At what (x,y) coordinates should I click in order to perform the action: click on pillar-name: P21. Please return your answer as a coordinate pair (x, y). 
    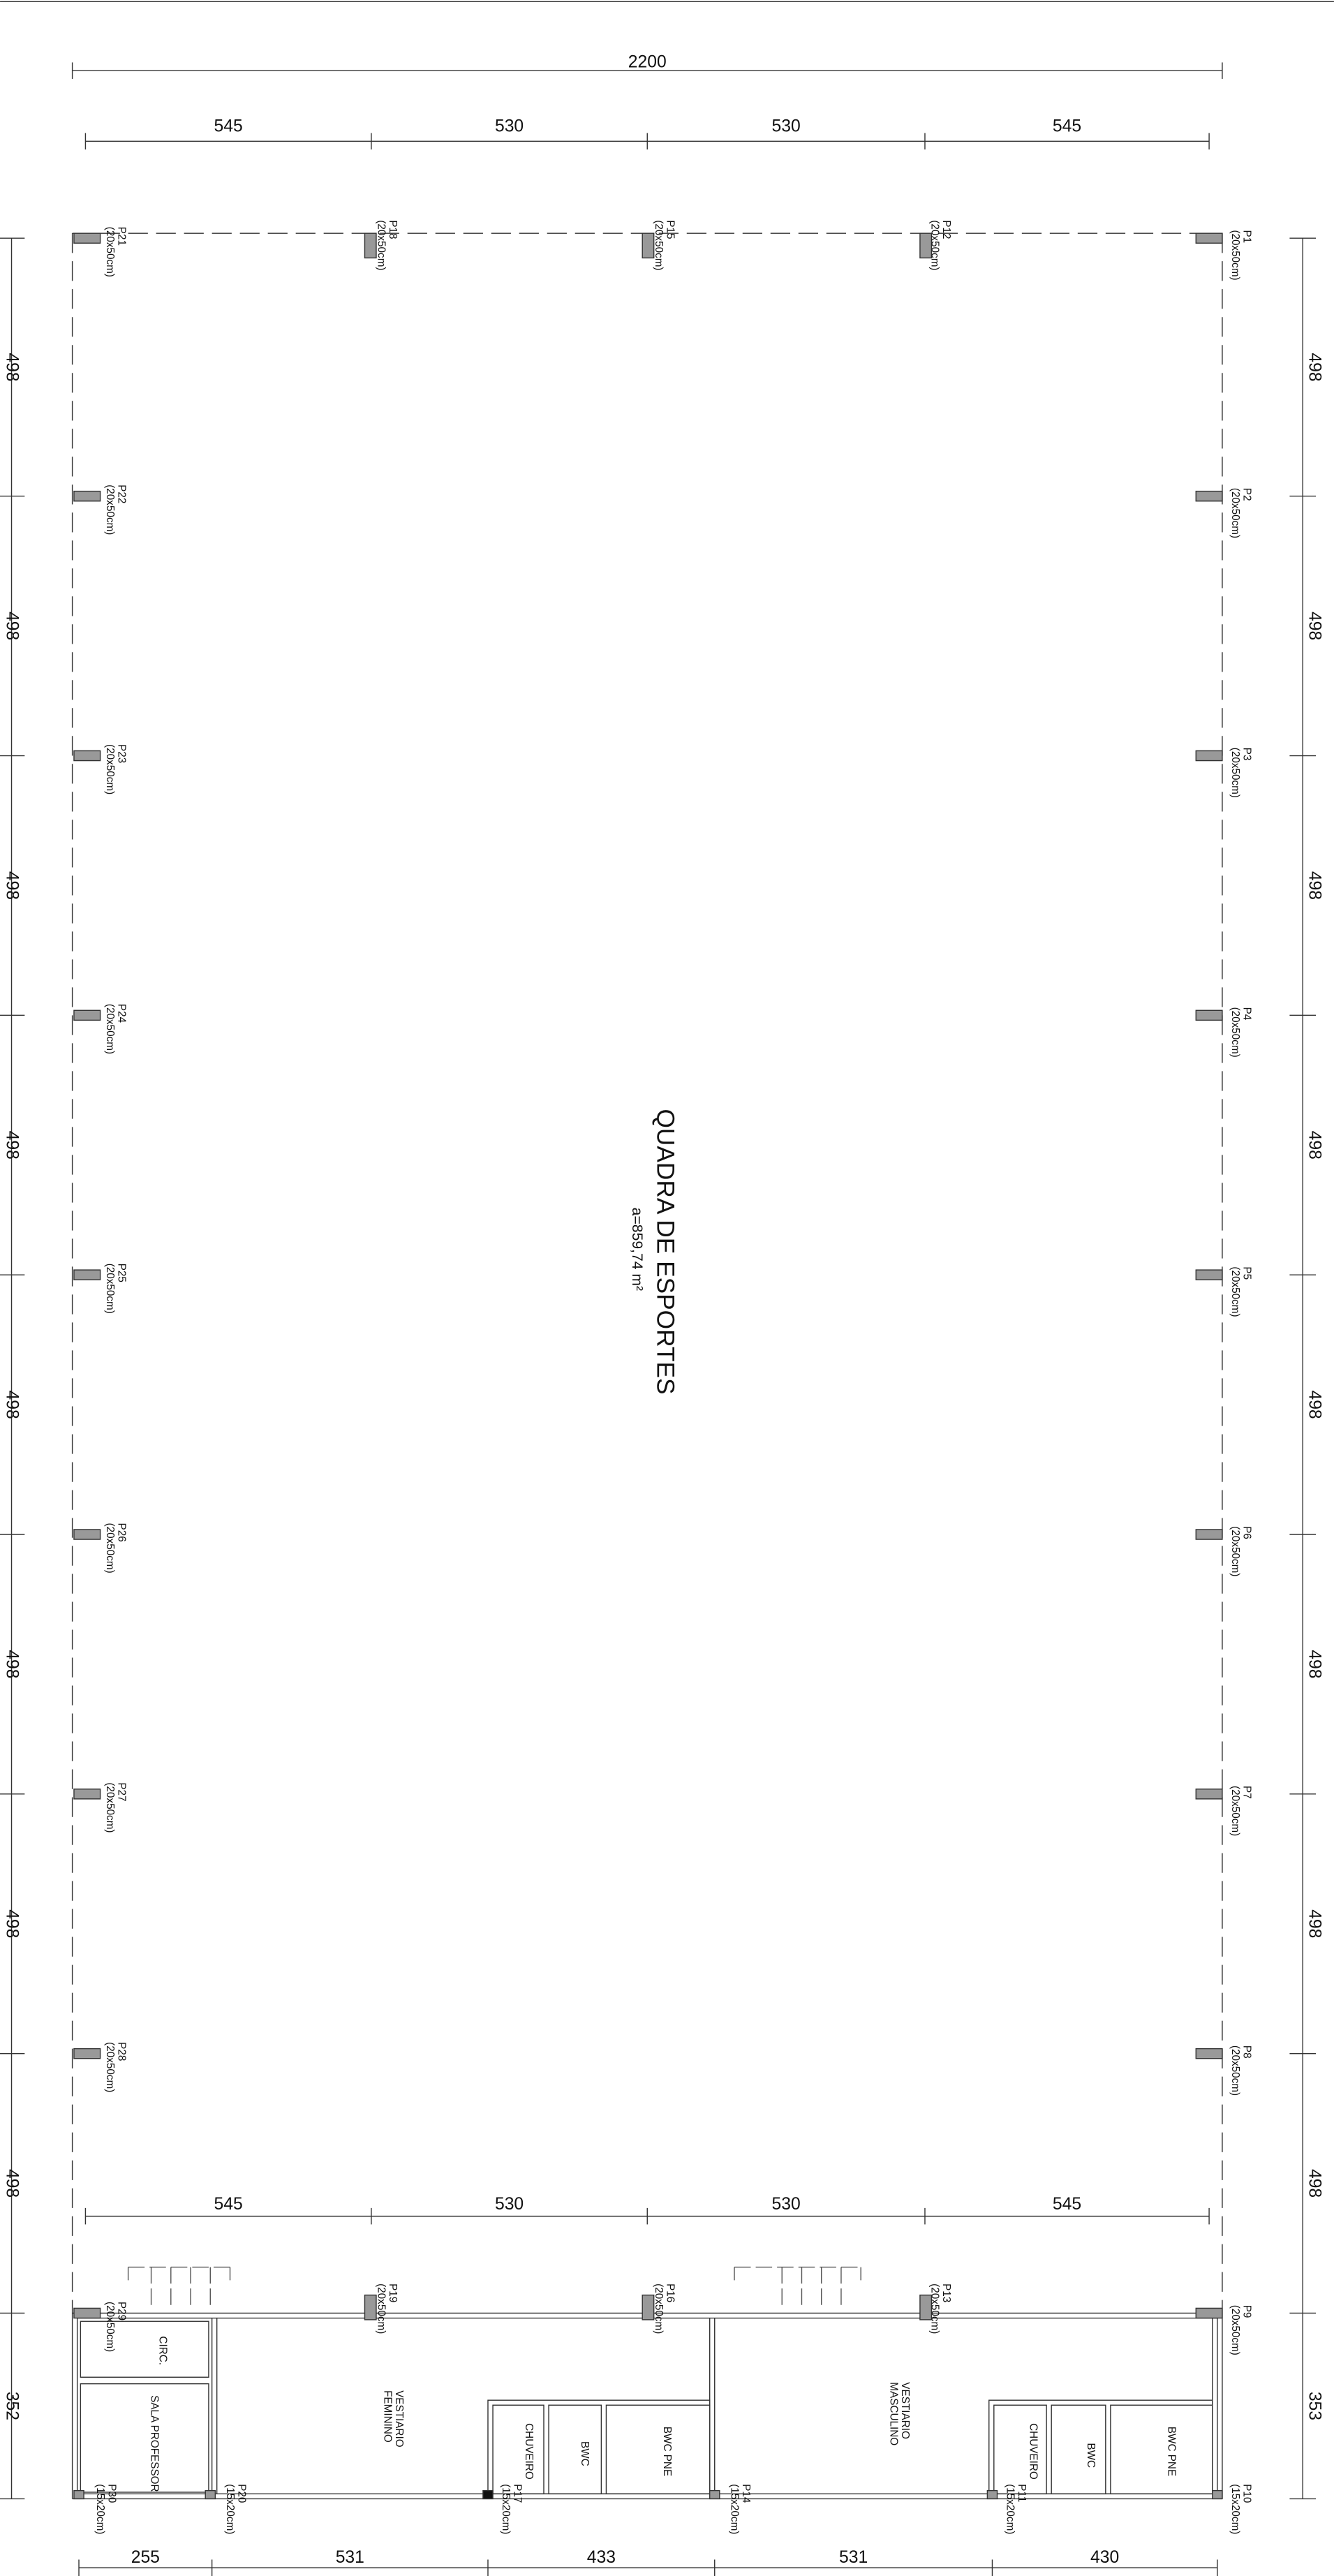
    Looking at the image, I should click on (121, 236).